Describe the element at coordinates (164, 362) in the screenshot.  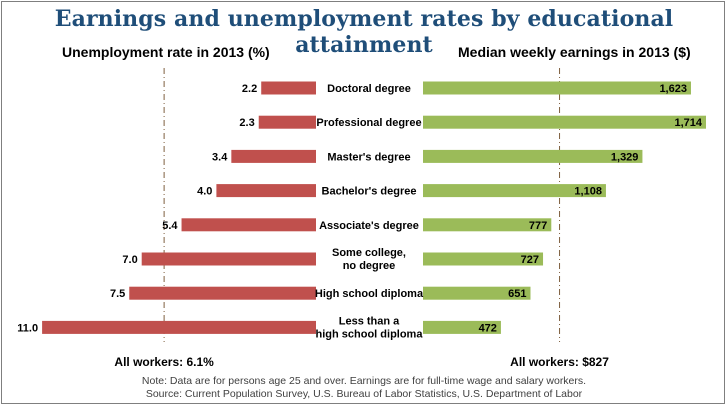
I see `unemployment-average-label: All workers: 6.1%` at that location.